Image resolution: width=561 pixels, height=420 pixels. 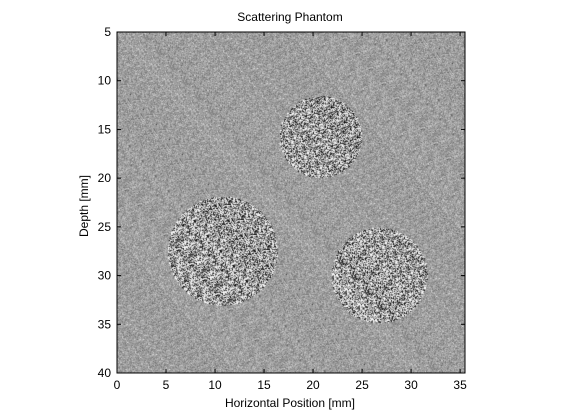 What do you see at coordinates (289, 17) in the screenshot?
I see `chart-title: Scattering Phantom` at bounding box center [289, 17].